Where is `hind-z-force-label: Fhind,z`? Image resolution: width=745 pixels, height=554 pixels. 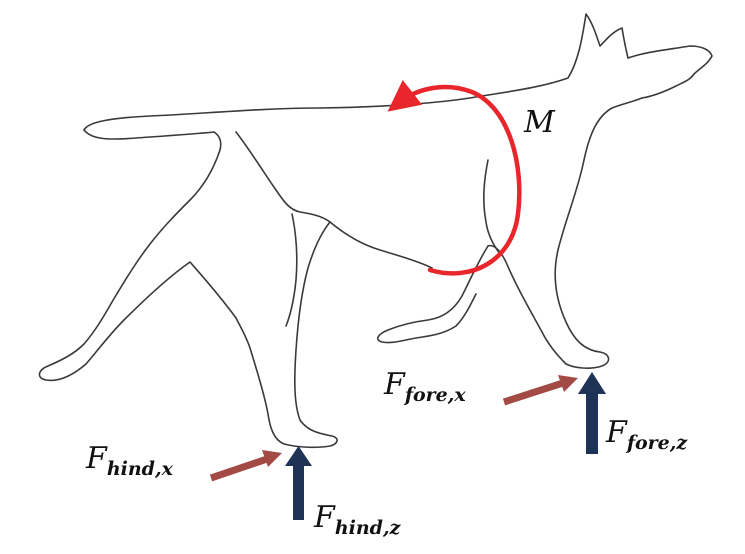
hind-z-force-label: Fhind,z is located at coordinates (357, 519).